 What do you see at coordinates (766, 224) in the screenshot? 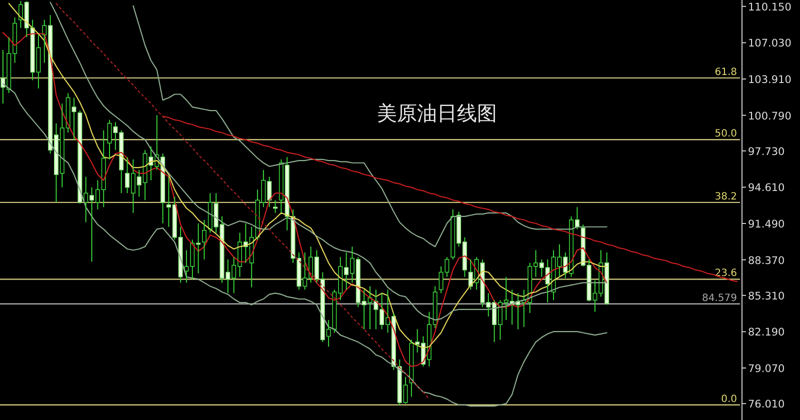
I see `y-tick-label: 91.490` at bounding box center [766, 224].